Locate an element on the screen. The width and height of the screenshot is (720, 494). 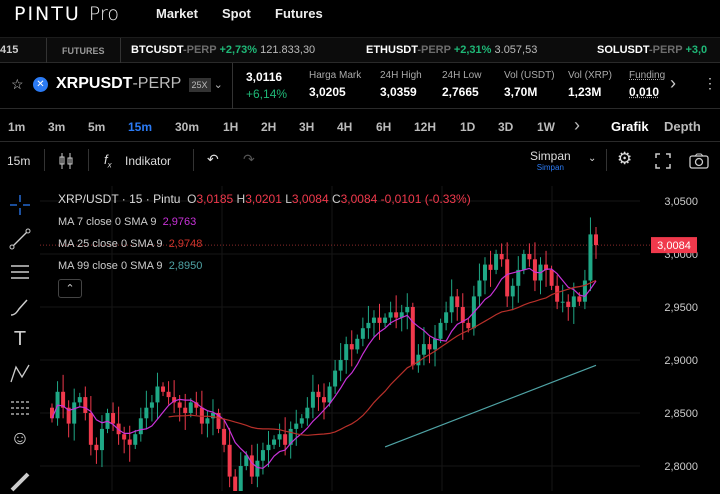
tf-3m: 3m is located at coordinates (57, 127).